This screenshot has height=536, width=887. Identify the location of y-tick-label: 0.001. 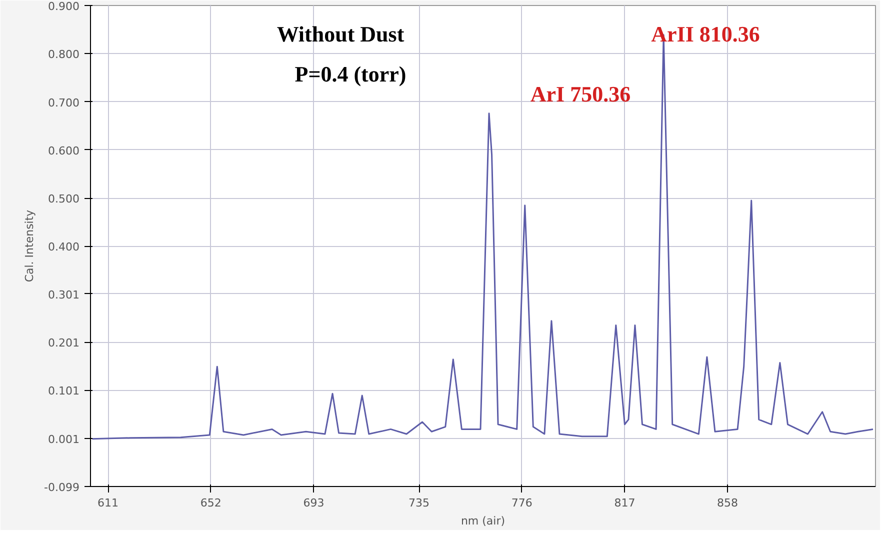
(64, 439).